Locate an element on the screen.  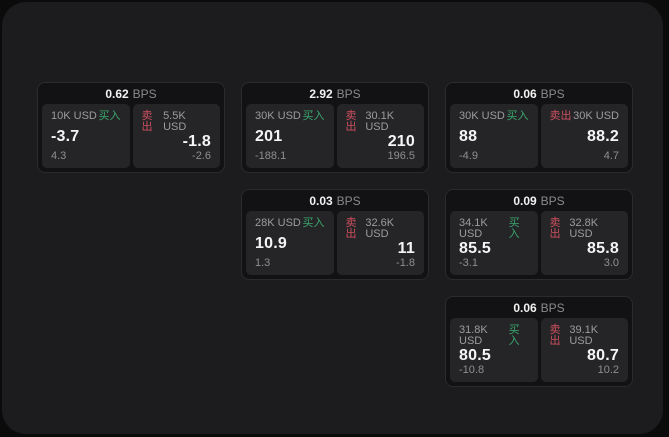
sell-pane: 卖出 30K USD 88.2 4.7 is located at coordinates (584, 136).